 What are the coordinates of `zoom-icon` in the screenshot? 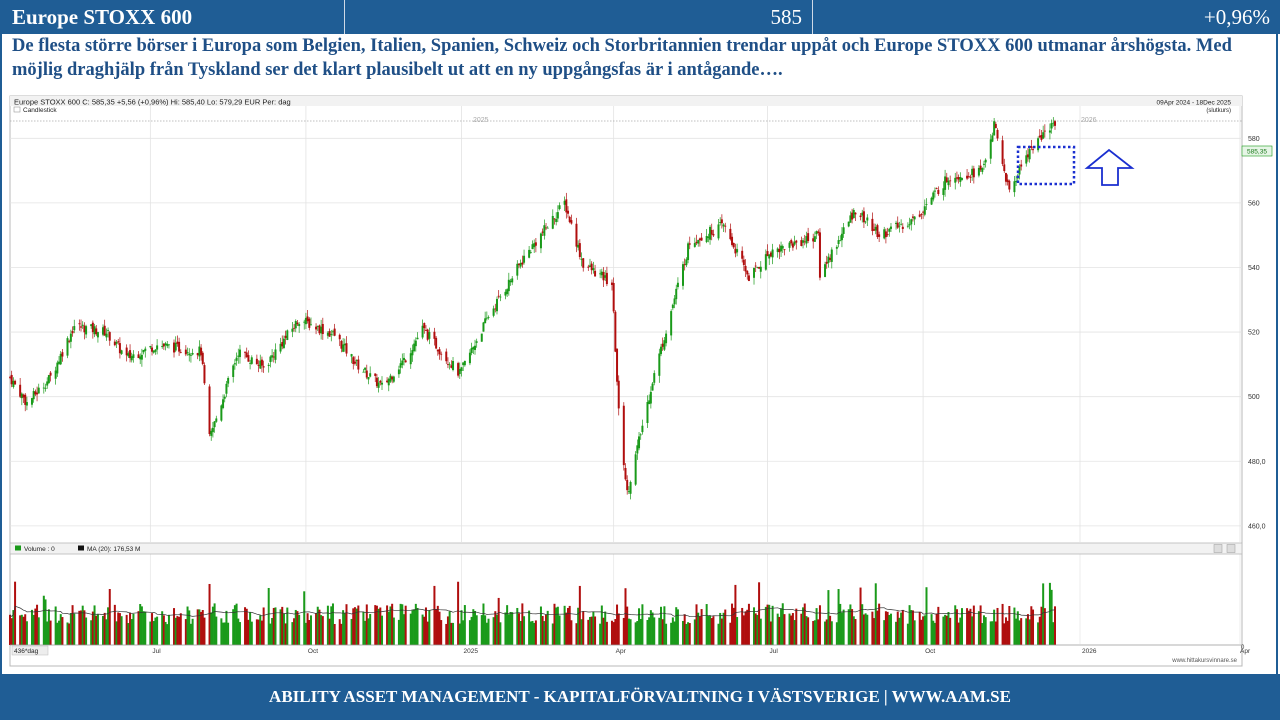 It's located at (1218, 548).